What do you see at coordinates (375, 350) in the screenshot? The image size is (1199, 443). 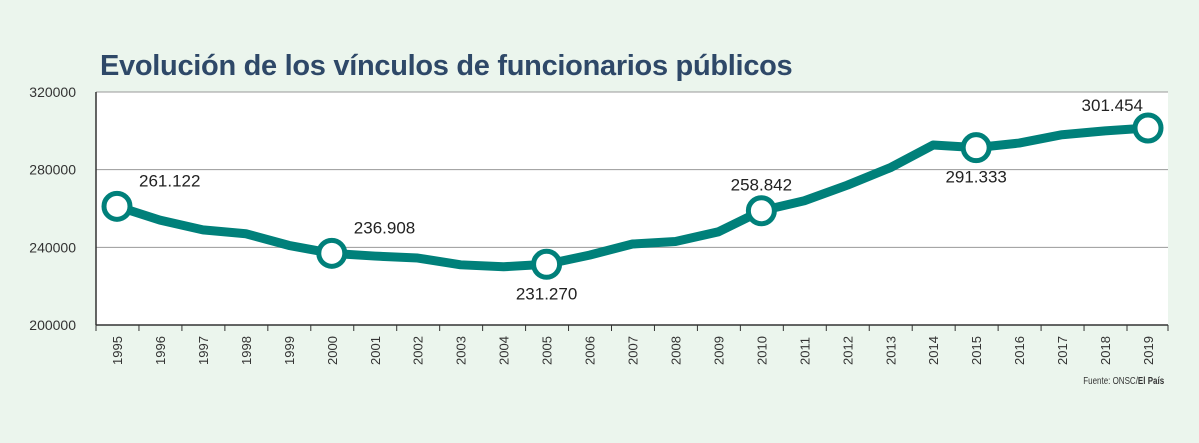 I see `x-tick-label: 2001` at bounding box center [375, 350].